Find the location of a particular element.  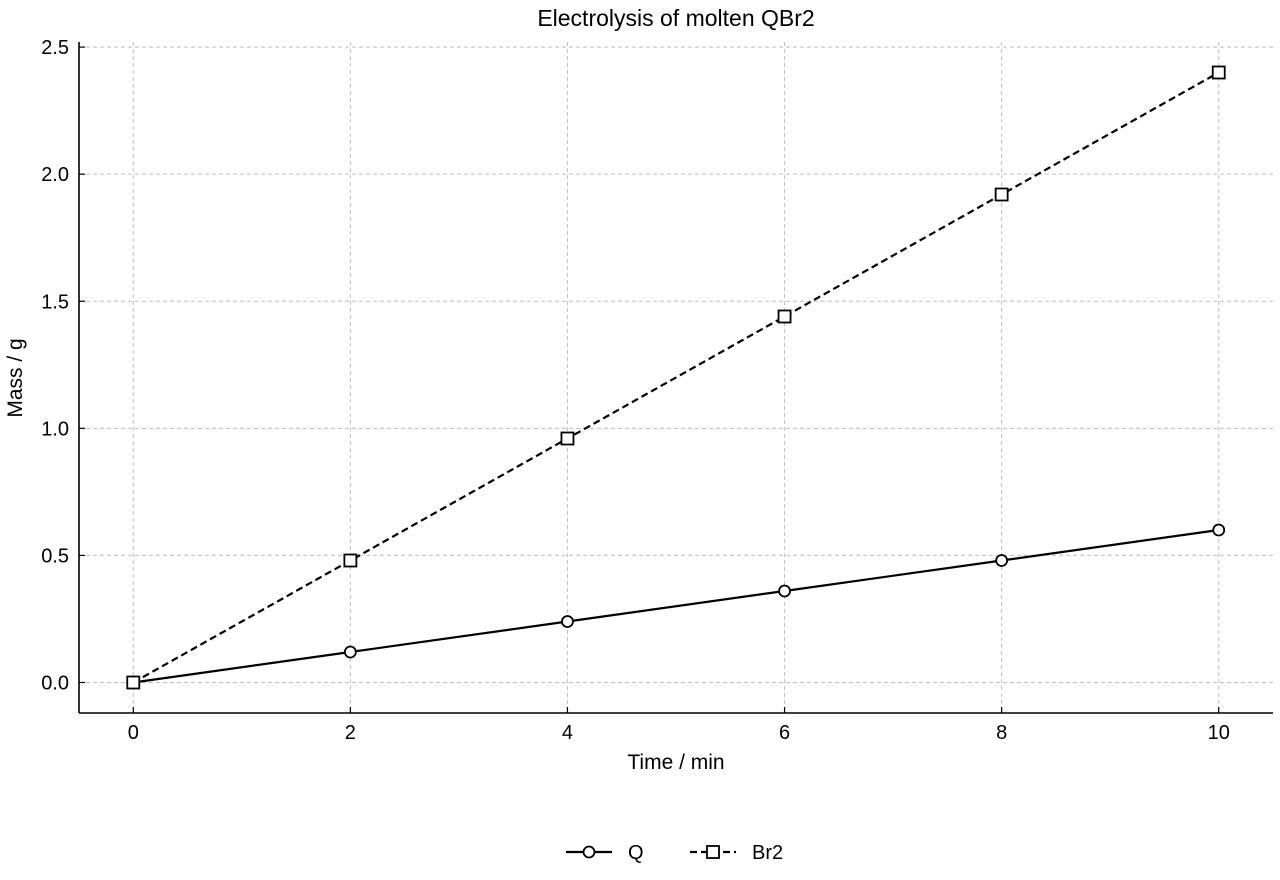

legend-item-q: Q is located at coordinates (605, 853).